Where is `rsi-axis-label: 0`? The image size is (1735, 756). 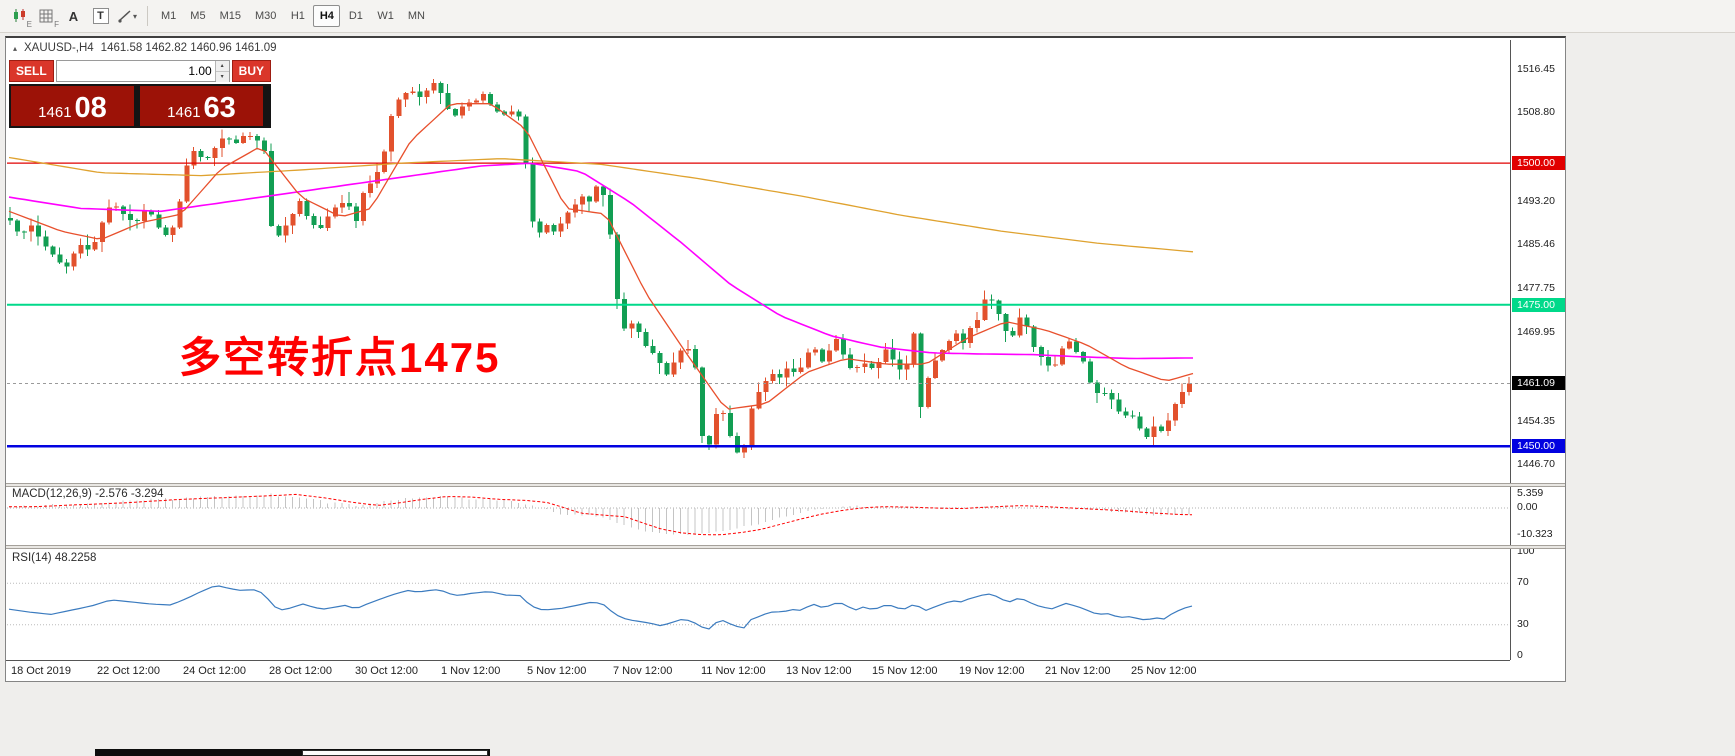 rsi-axis-label: 0 is located at coordinates (1520, 655).